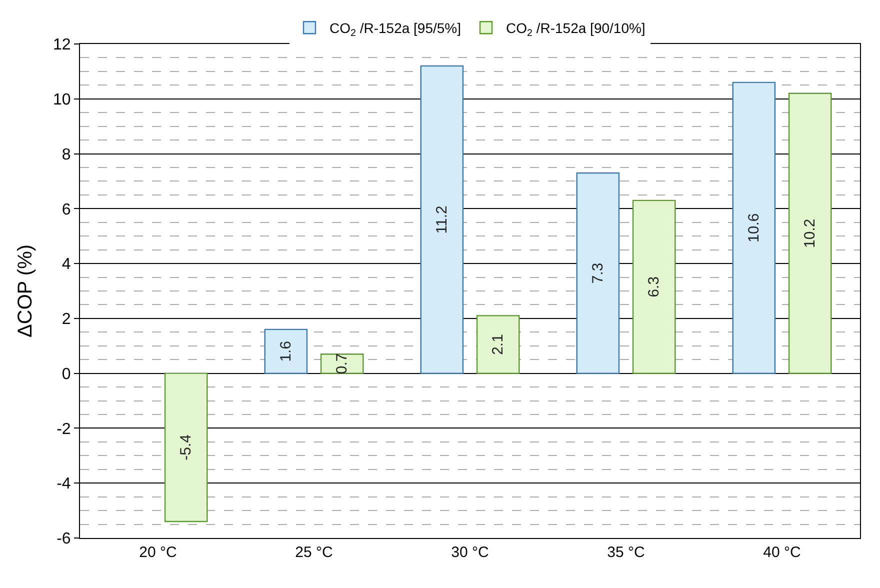  I want to click on y-axis-title: ΔCOP (%), so click(25, 291).